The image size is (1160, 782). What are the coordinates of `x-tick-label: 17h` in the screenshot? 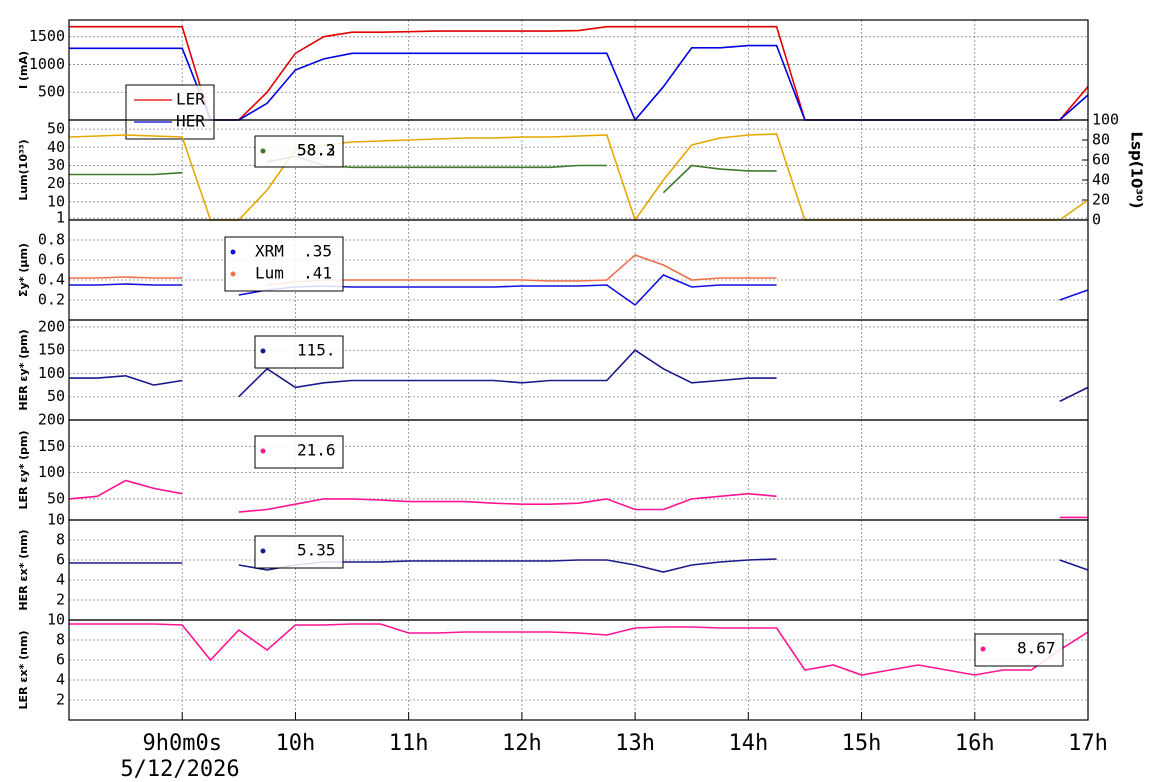 It's located at (1088, 743).